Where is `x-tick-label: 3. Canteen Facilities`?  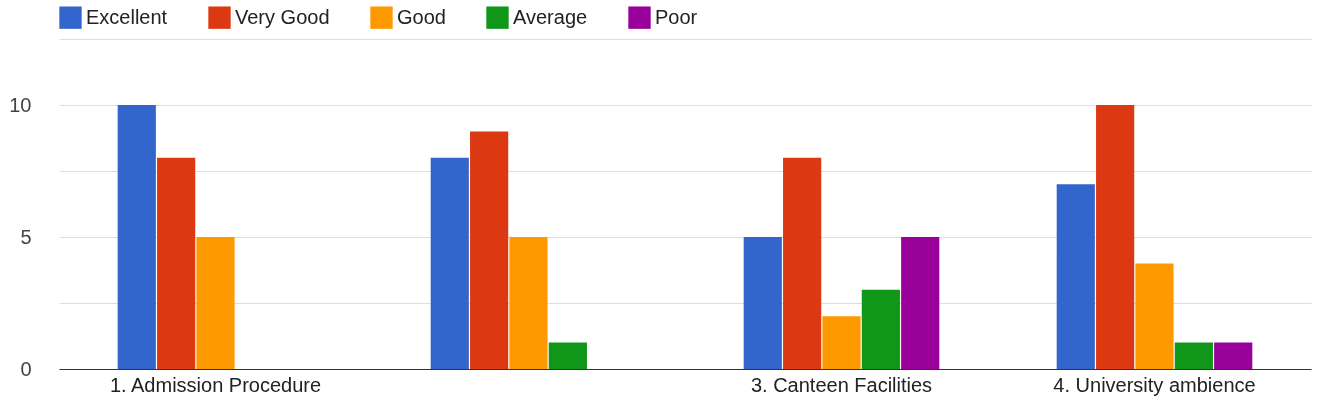 x-tick-label: 3. Canteen Facilities is located at coordinates (841, 384).